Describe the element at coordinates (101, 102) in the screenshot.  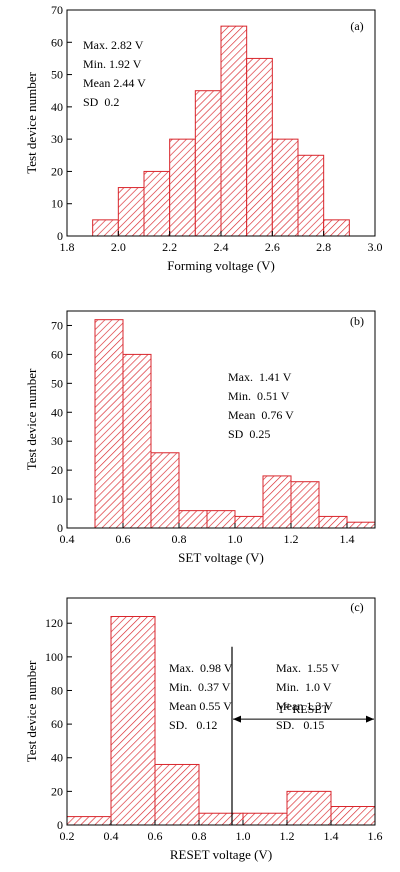
I see `stat-a-3: SD 0.2` at that location.